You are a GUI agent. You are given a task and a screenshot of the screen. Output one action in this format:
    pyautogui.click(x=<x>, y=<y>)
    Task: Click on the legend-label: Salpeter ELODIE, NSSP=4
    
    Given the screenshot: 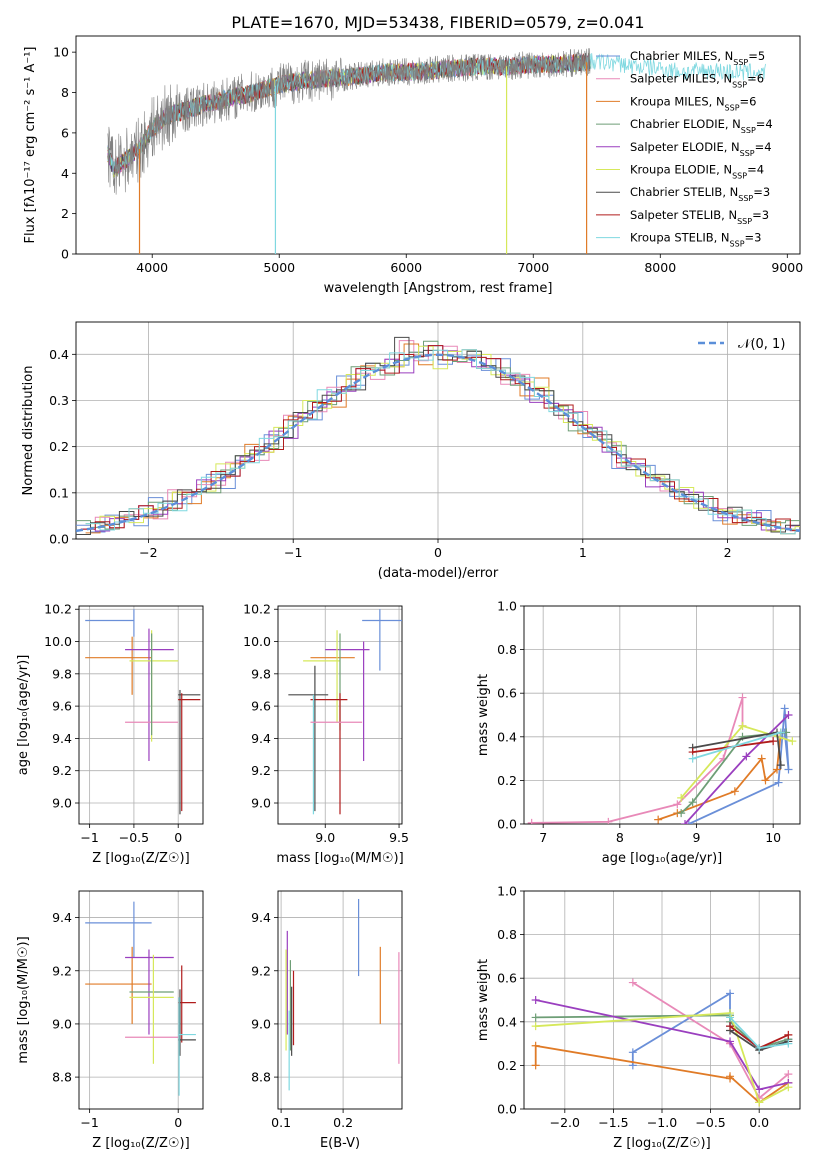 What is the action you would take?
    pyautogui.click(x=701, y=149)
    